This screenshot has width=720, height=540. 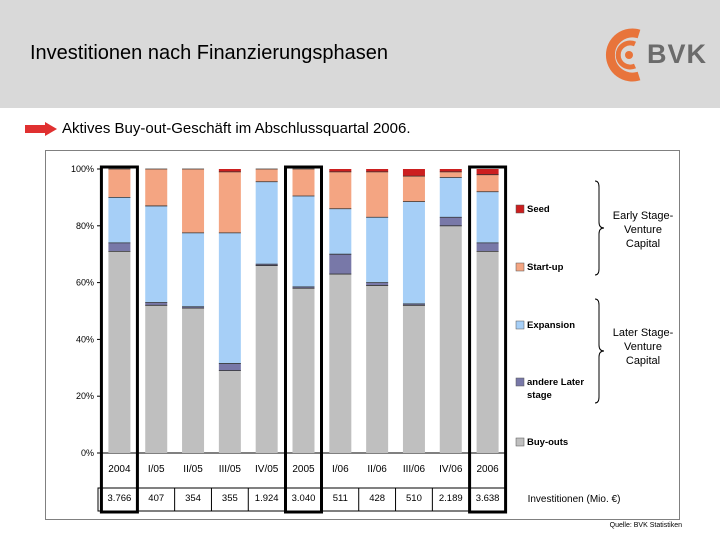 What do you see at coordinates (209, 53) in the screenshot?
I see `page-title: Investitionen nach Finanzierungsphasen` at bounding box center [209, 53].